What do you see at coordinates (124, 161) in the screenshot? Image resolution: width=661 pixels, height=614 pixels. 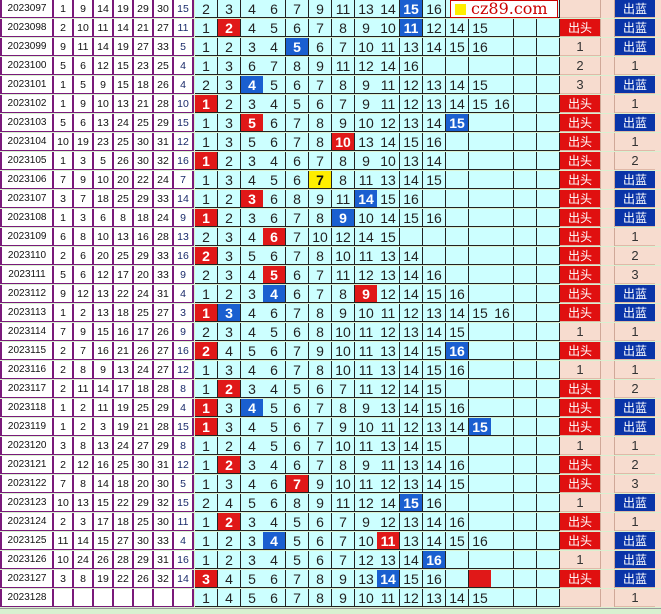 I see `red-ball-cell: 26` at bounding box center [124, 161].